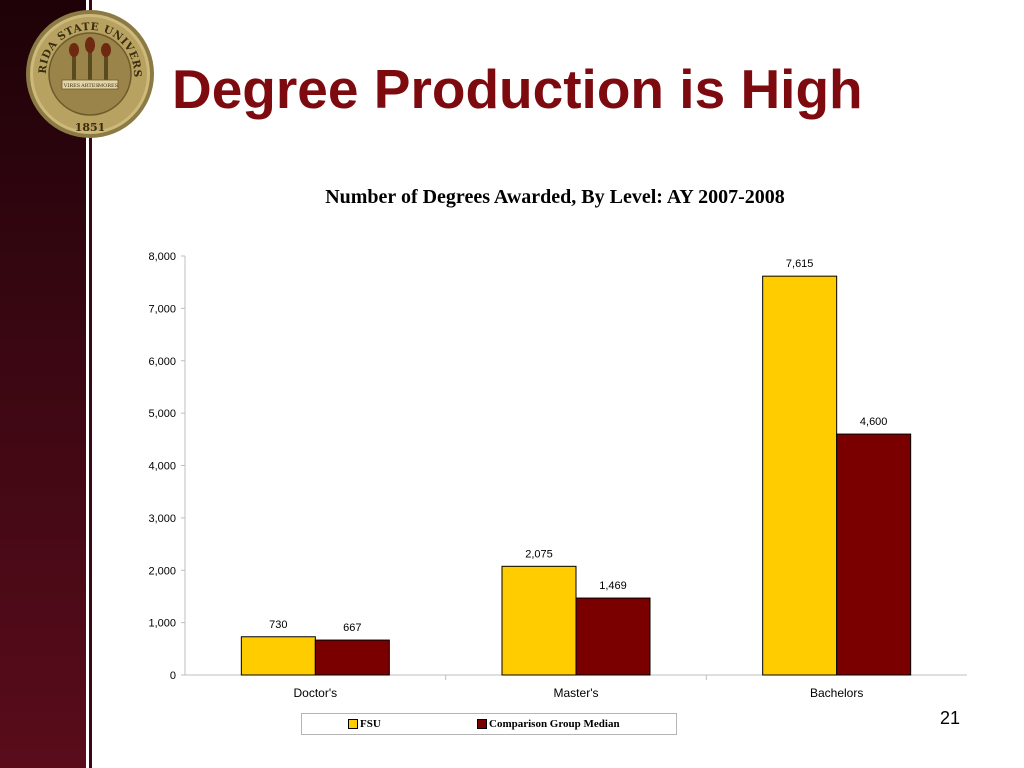 The height and width of the screenshot is (768, 1024). I want to click on y-tick-label: 6,000, so click(162, 362).